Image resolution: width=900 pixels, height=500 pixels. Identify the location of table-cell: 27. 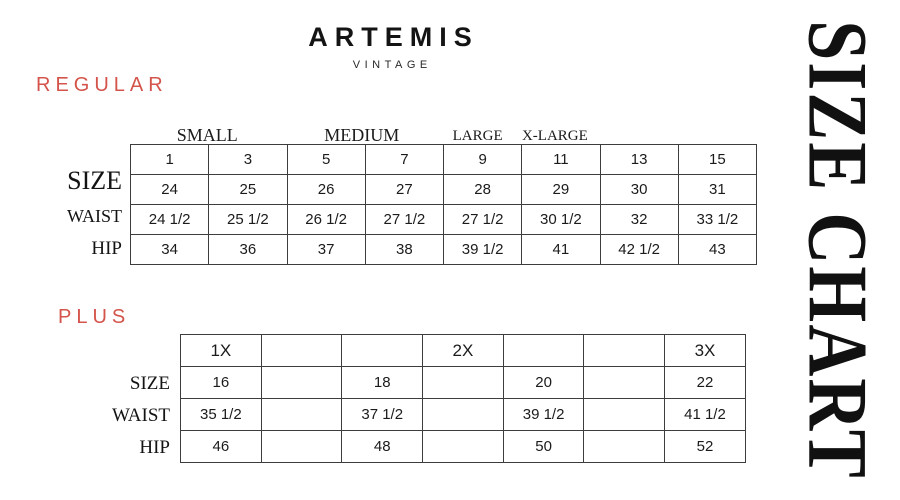
(404, 189).